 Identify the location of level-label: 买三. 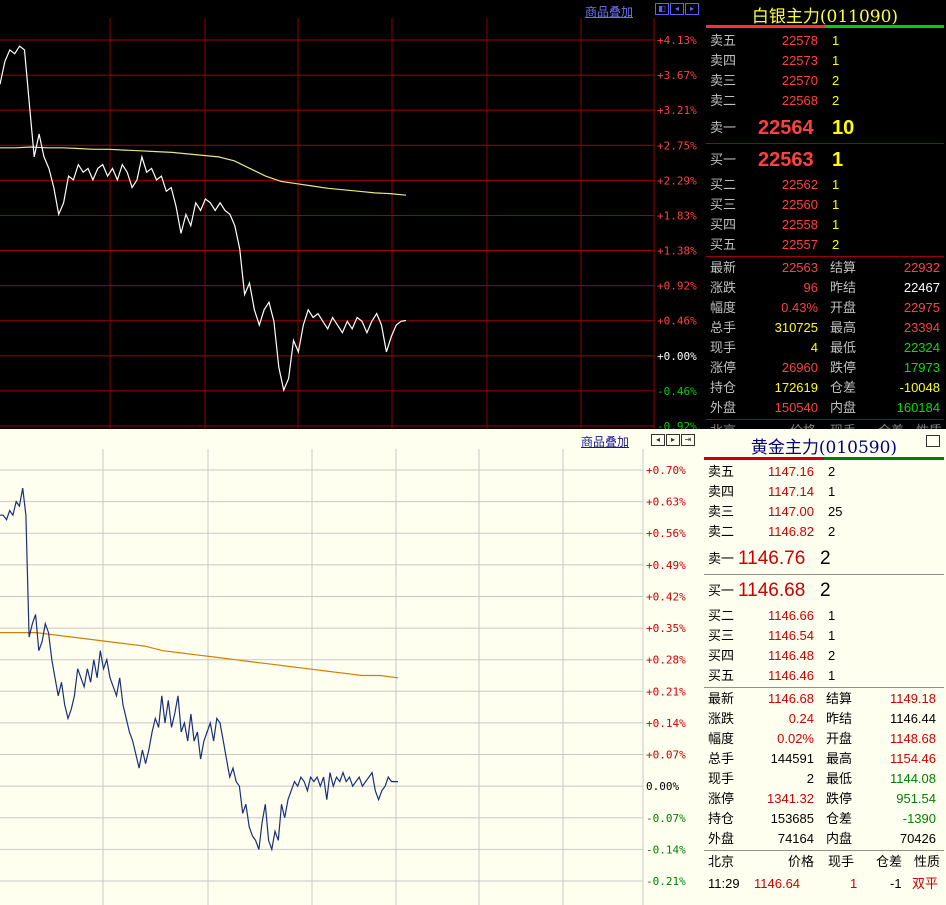
(723, 204).